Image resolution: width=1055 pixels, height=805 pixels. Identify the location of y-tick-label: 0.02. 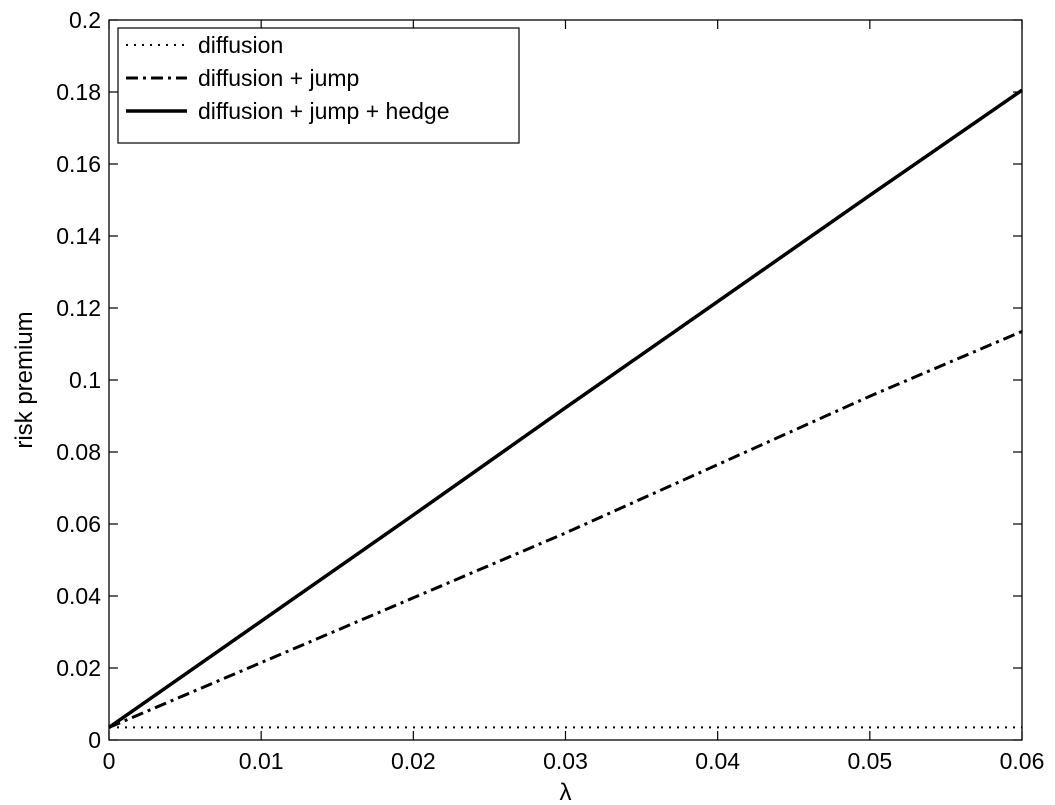
(78, 668).